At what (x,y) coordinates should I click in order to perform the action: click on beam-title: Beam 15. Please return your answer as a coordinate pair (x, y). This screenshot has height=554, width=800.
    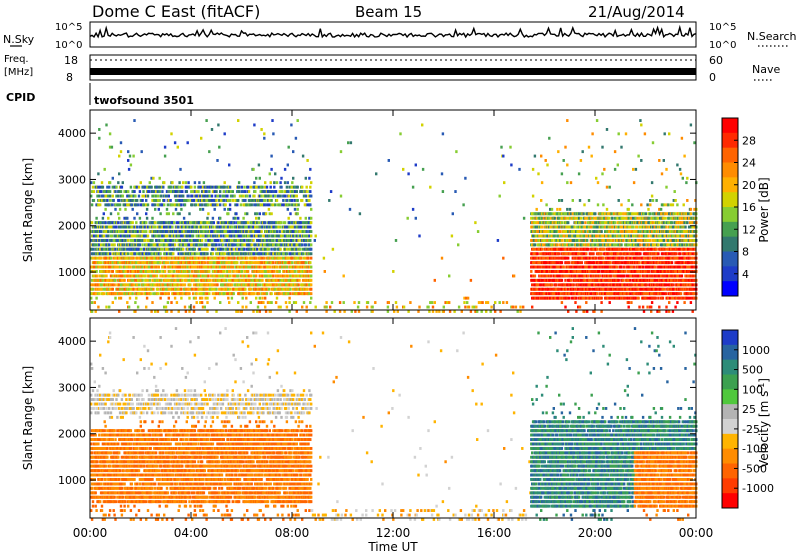
    Looking at the image, I should click on (388, 12).